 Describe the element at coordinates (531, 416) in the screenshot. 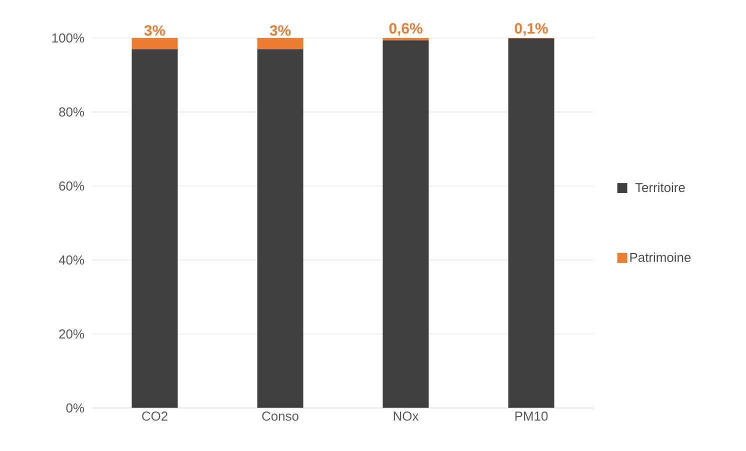

I see `x-tick-label: PM10` at that location.